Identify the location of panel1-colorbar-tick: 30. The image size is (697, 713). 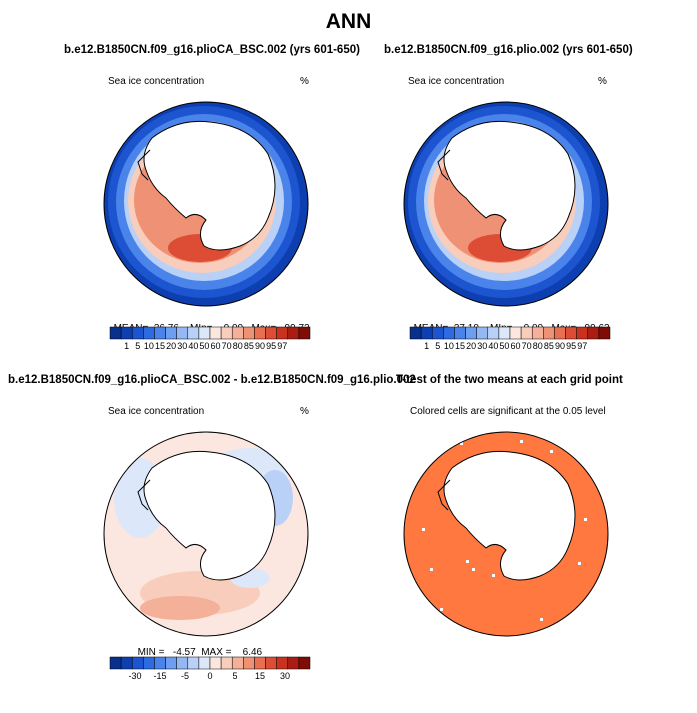
(182, 346).